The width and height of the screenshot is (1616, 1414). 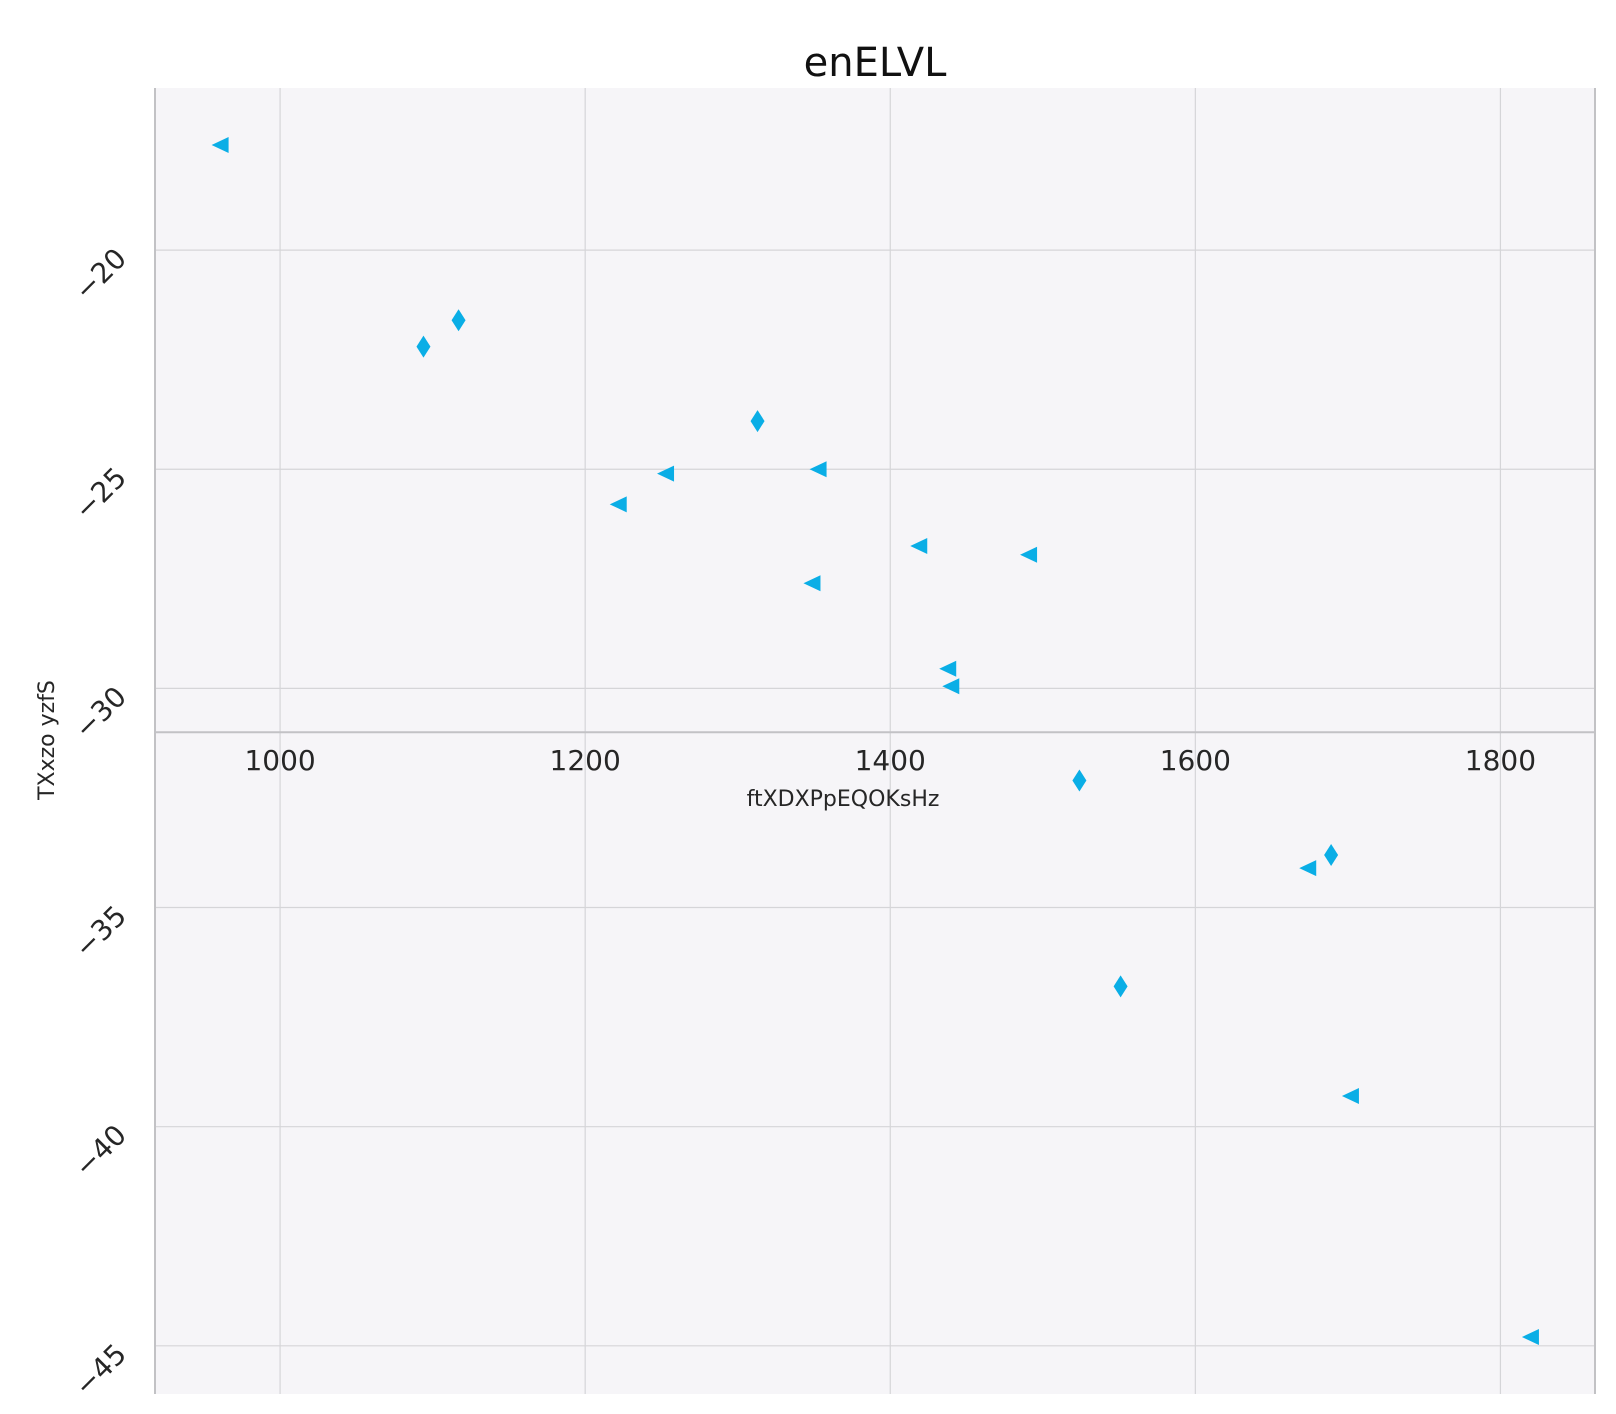 What do you see at coordinates (100, 1369) in the screenshot?
I see `y-tick-label: −45` at bounding box center [100, 1369].